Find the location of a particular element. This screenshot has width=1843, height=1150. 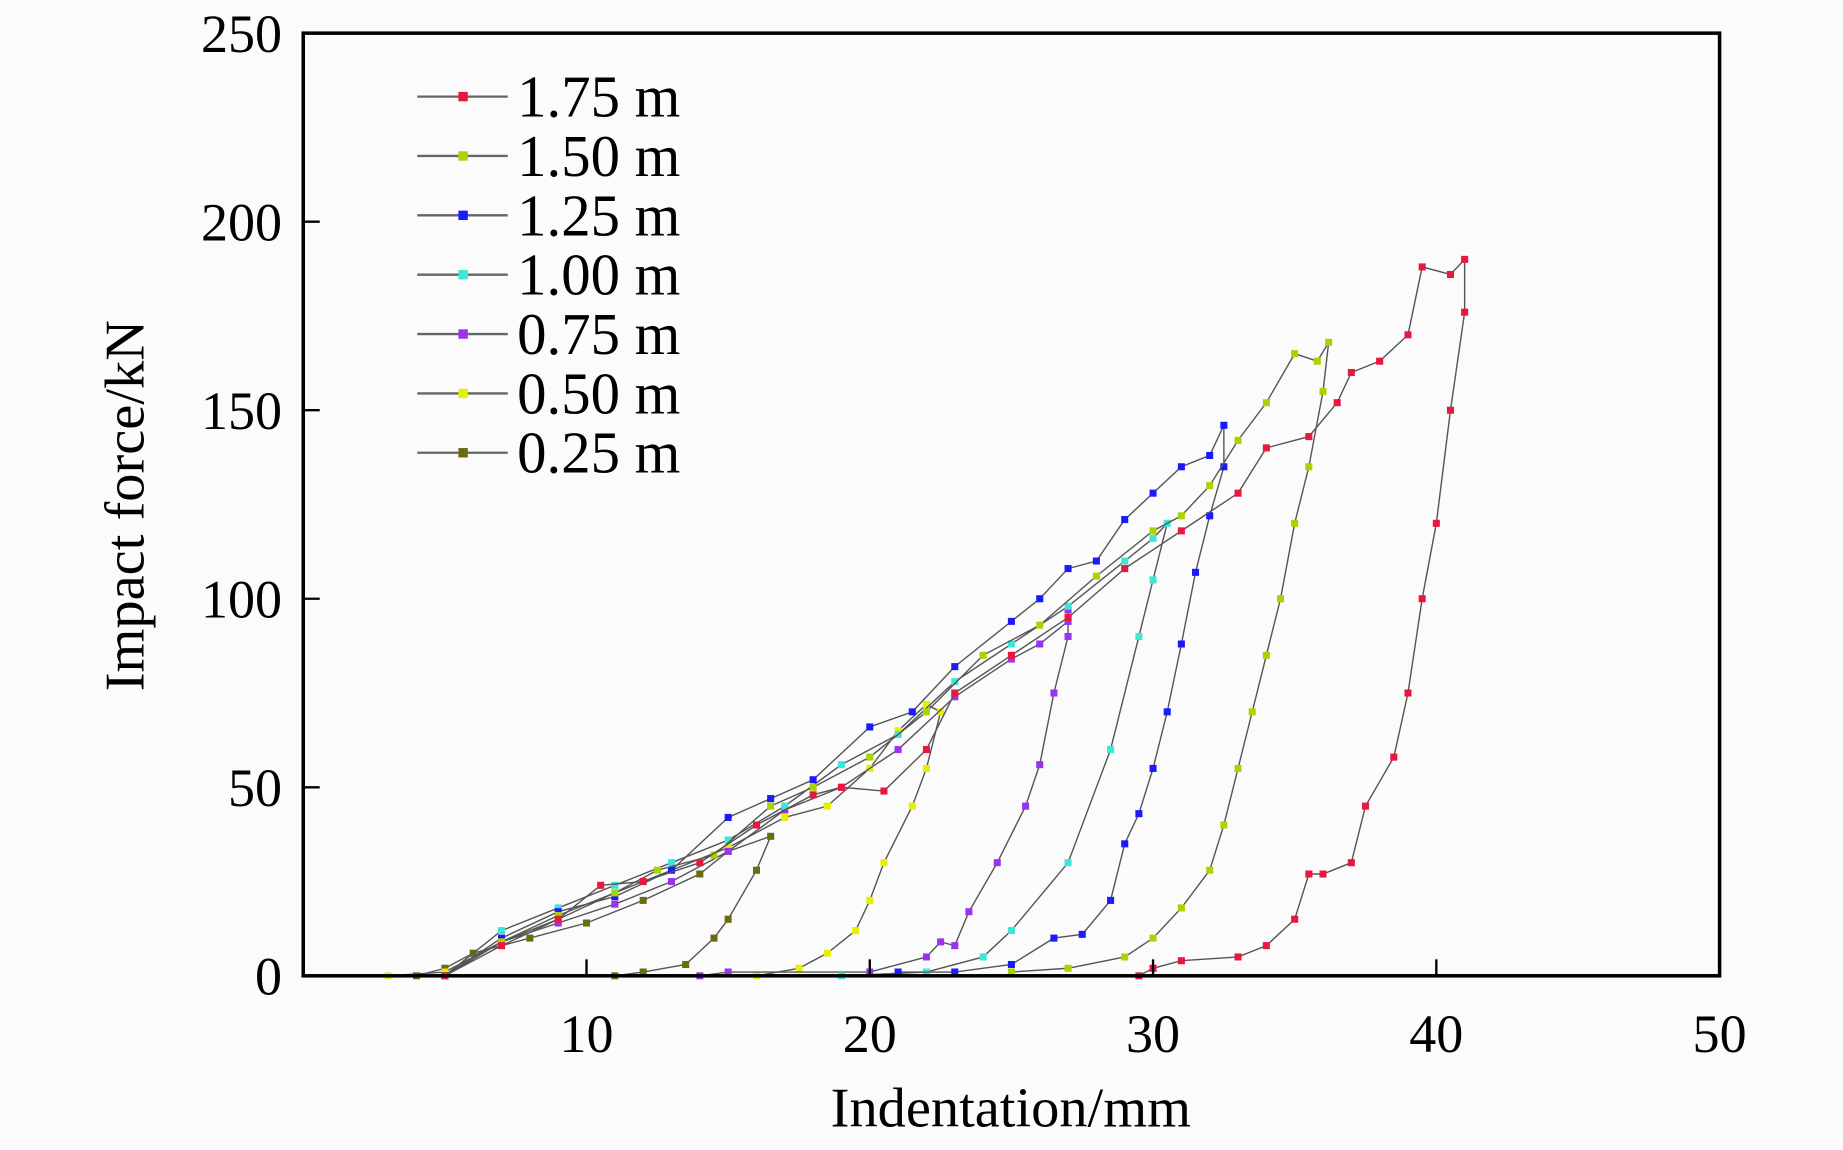

x-tick-label: 10 is located at coordinates (586, 1034).